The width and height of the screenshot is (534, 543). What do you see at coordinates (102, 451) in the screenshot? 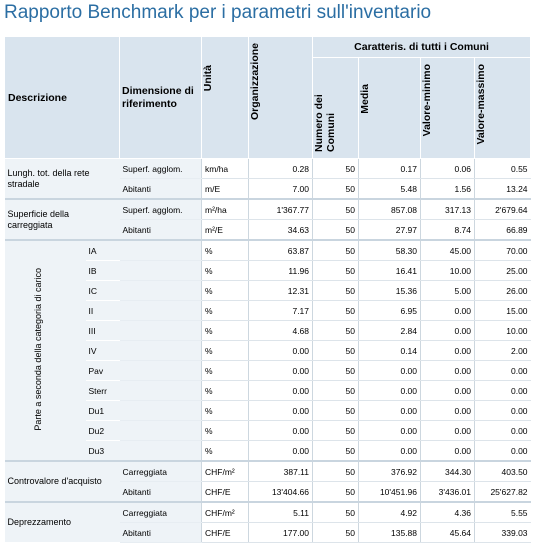
I see `sub-category: Du3` at bounding box center [102, 451].